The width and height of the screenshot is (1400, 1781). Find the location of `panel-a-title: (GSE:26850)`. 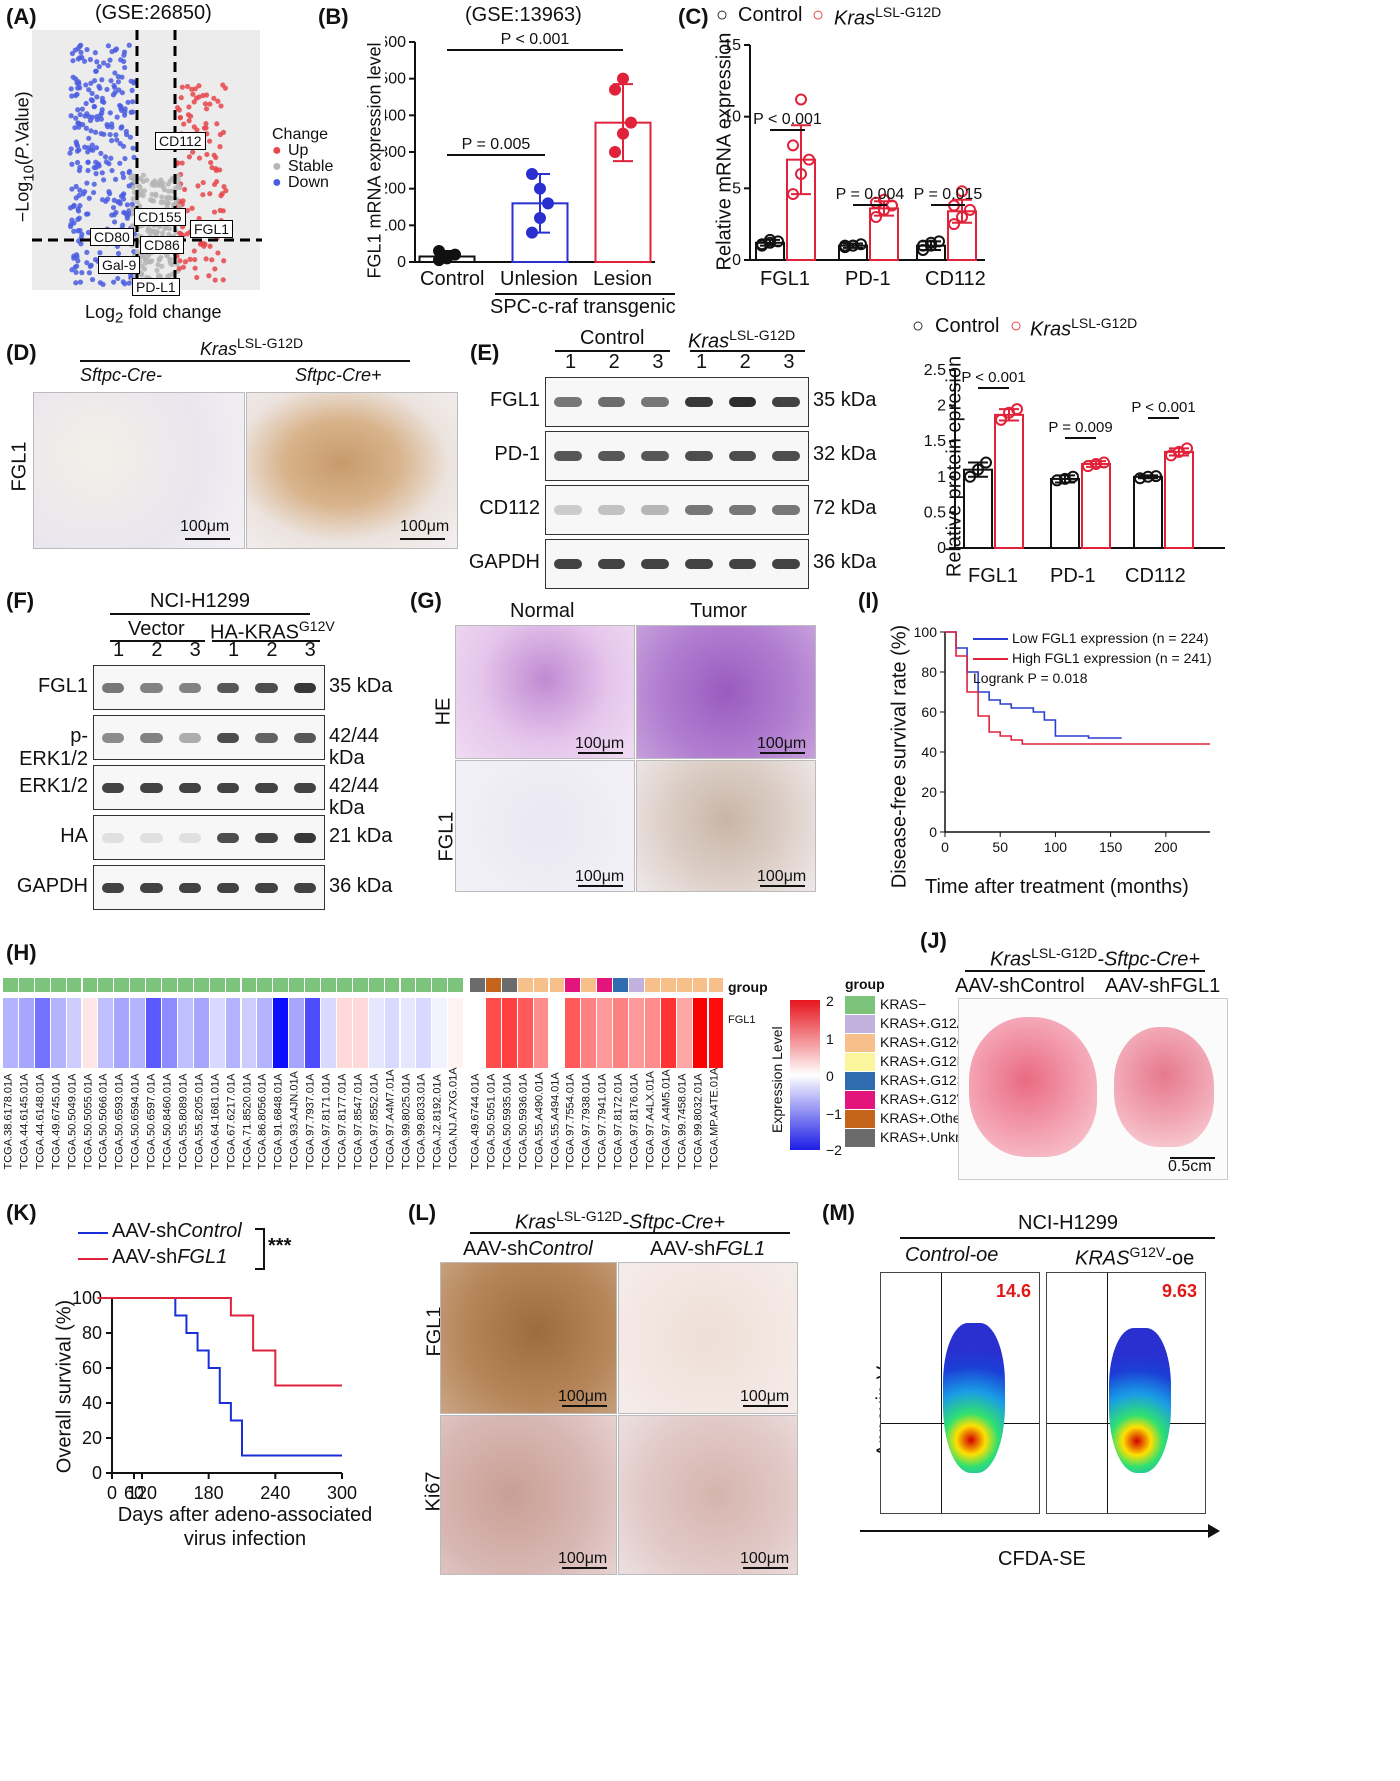

panel-a-title: (GSE:26850) is located at coordinates (153, 13).